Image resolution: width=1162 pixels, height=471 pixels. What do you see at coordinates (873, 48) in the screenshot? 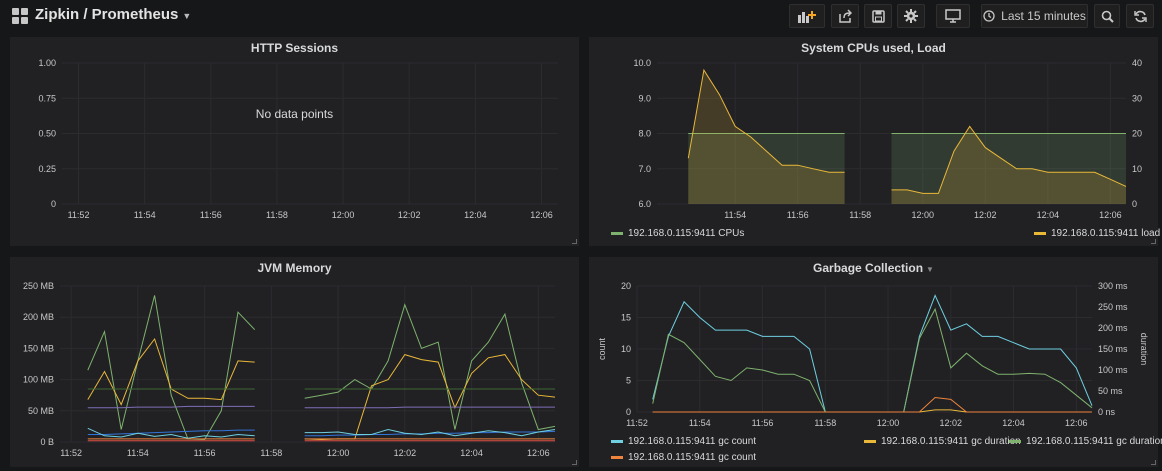
I see `panel-title: System CPUs used, Load` at bounding box center [873, 48].